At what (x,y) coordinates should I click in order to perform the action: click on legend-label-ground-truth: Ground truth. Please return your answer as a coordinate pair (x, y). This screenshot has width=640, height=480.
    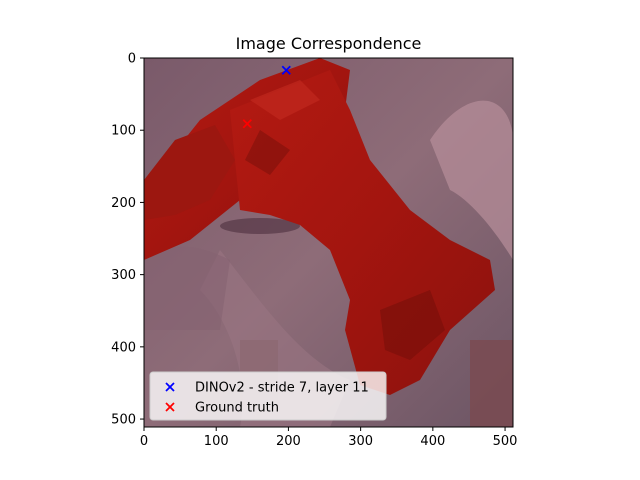
    Looking at the image, I should click on (237, 408).